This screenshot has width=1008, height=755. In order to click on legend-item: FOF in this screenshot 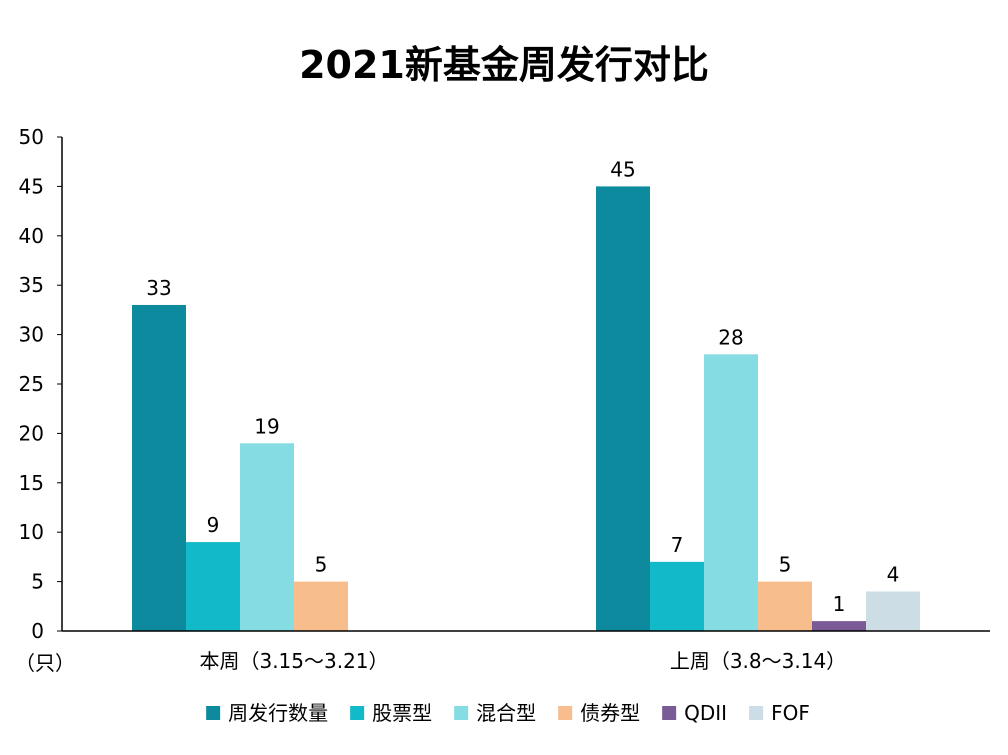, I will do `click(779, 713)`.